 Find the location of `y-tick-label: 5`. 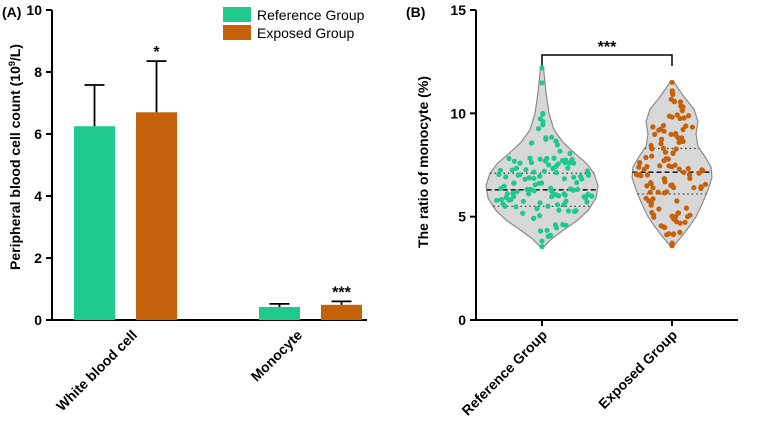

y-tick-label: 5 is located at coordinates (462, 217).